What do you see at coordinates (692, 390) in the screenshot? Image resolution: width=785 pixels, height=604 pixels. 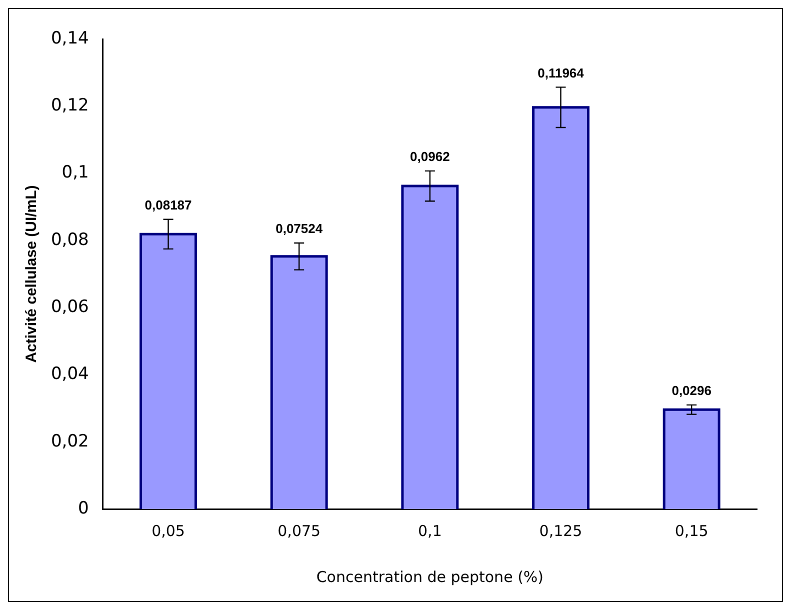 I see `data-label: 0,0296` at bounding box center [692, 390].